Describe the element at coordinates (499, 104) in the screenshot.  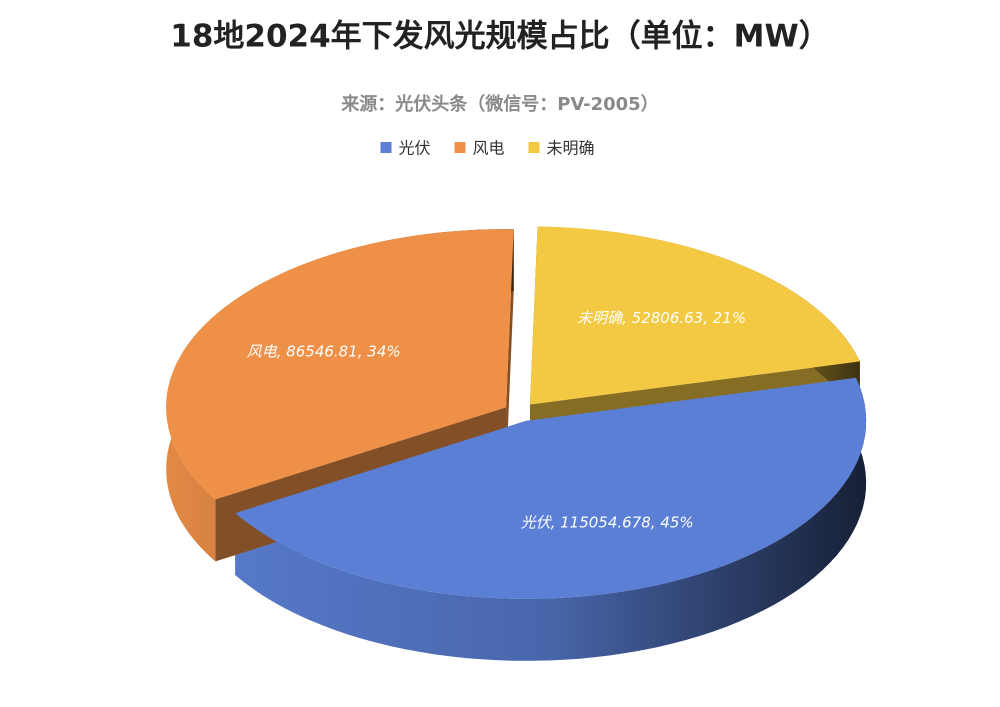
I see `chart-subtitle: 来源：光伏头条（微信号：PV-2005）` at that location.